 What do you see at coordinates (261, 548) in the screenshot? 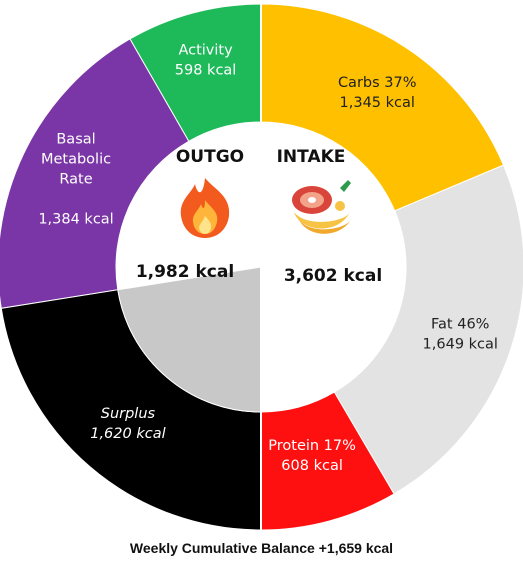
I see `footer-balance: Weekly Cumulative Balance +1,659 kcal` at bounding box center [261, 548].